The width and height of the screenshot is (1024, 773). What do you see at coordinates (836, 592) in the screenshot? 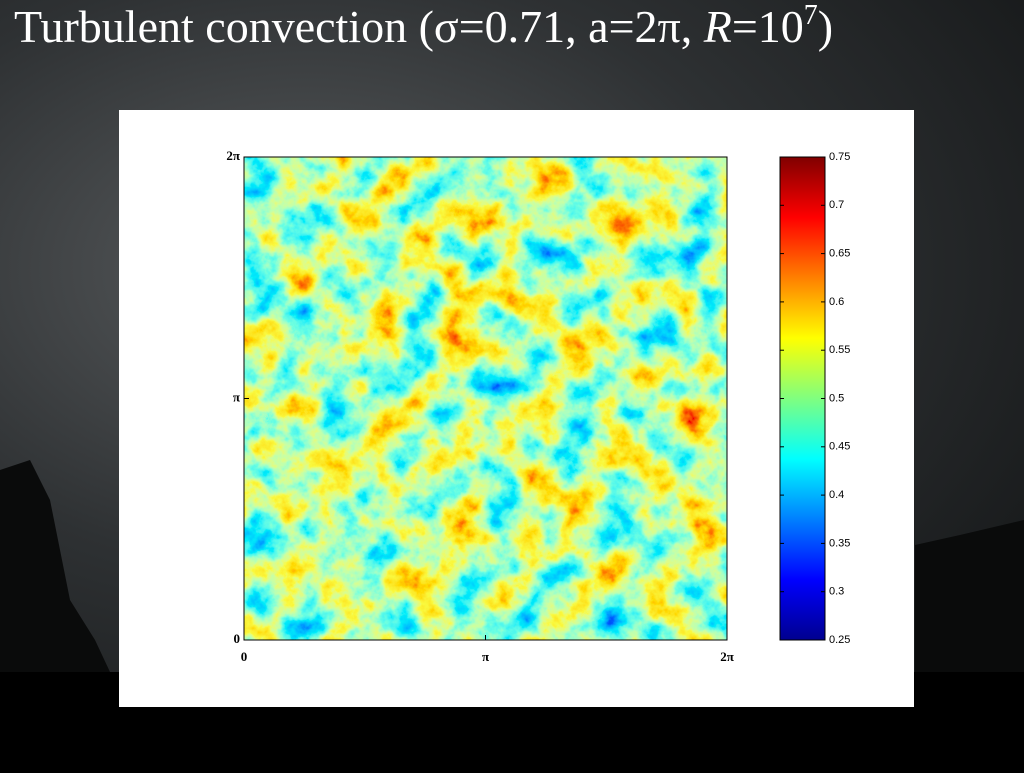
I see `colorbar-tick-label: 0.3` at bounding box center [836, 592].